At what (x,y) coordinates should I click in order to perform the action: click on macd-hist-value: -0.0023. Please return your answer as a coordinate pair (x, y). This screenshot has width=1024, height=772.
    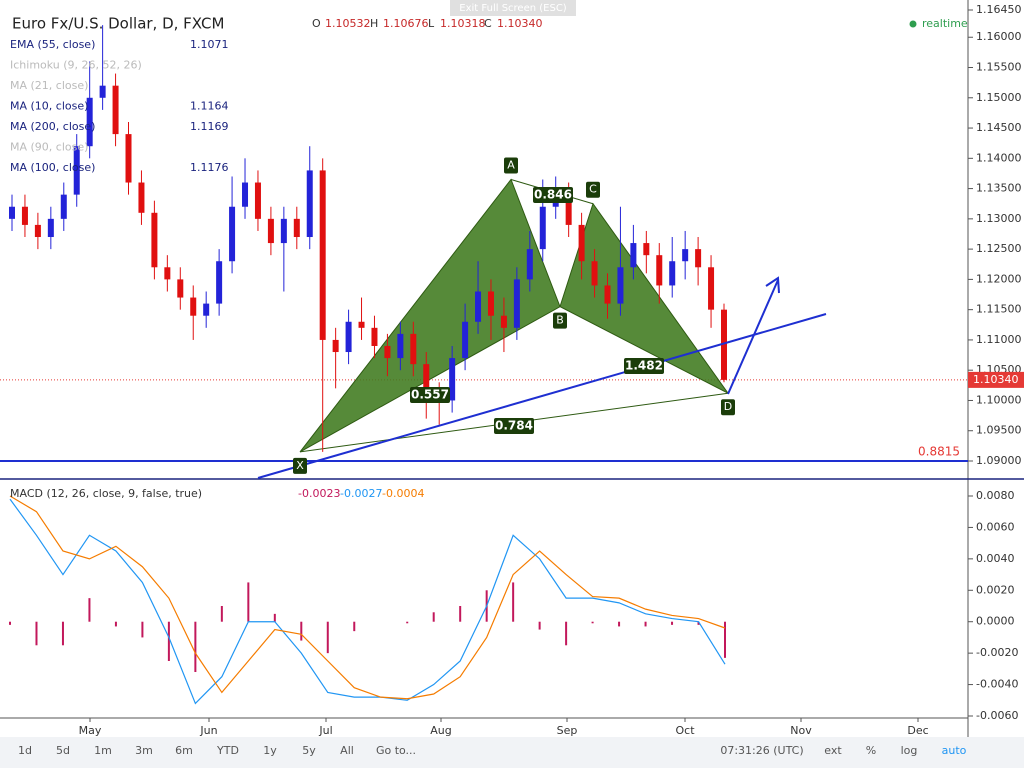
    Looking at the image, I should click on (319, 493).